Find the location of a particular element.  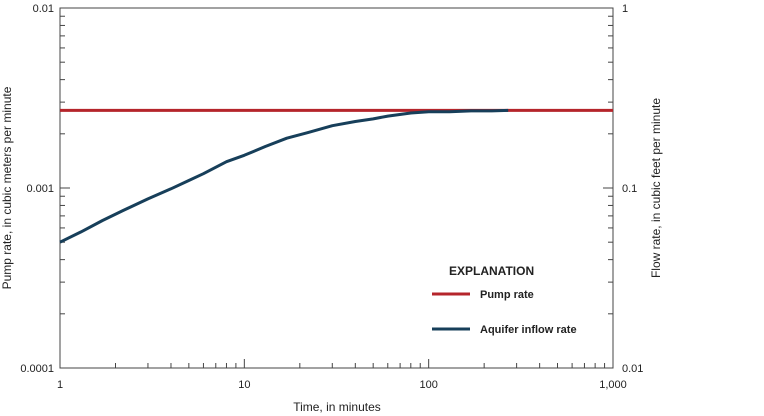

legend-title: EXPLANATION is located at coordinates (491, 271).